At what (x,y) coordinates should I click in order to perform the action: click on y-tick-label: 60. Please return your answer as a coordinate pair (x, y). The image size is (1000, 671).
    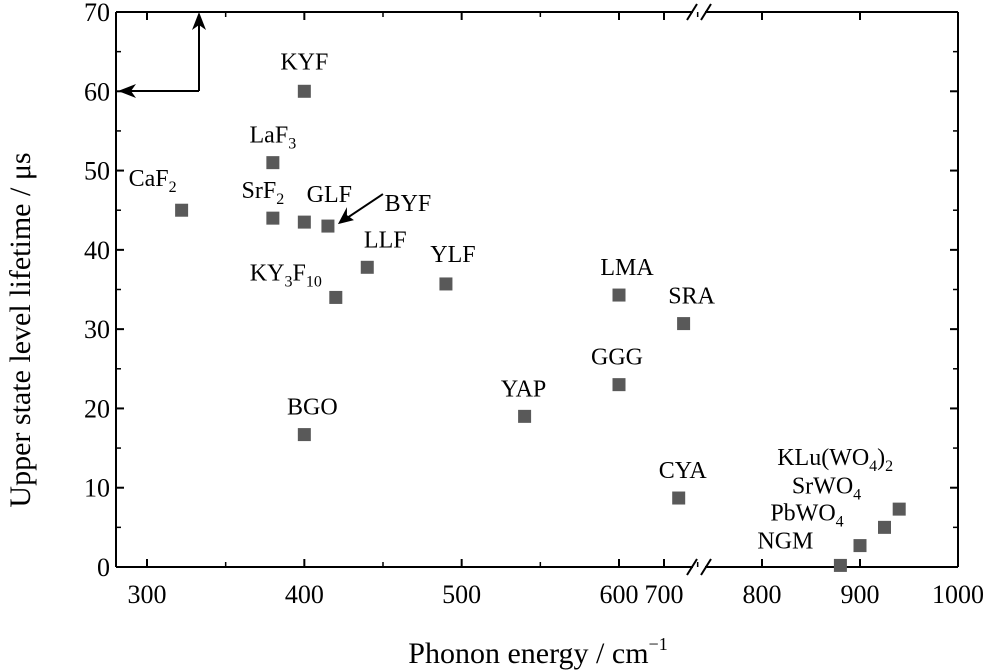
    Looking at the image, I should click on (97, 91).